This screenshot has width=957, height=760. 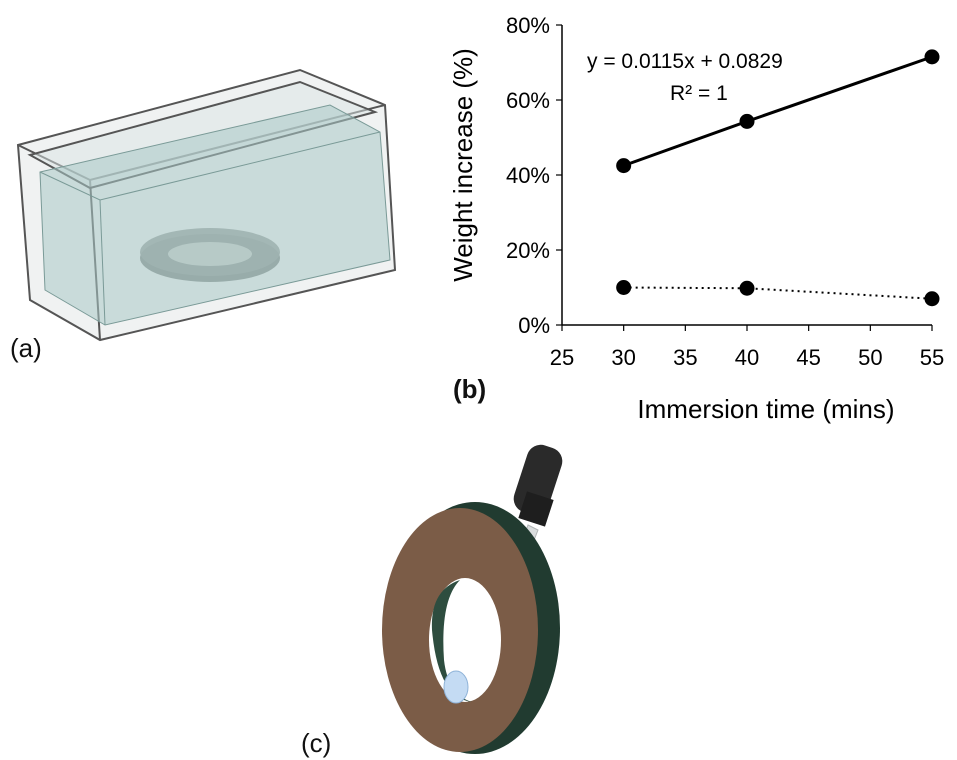 I want to click on x-tick-label: 45, so click(x=808, y=357).